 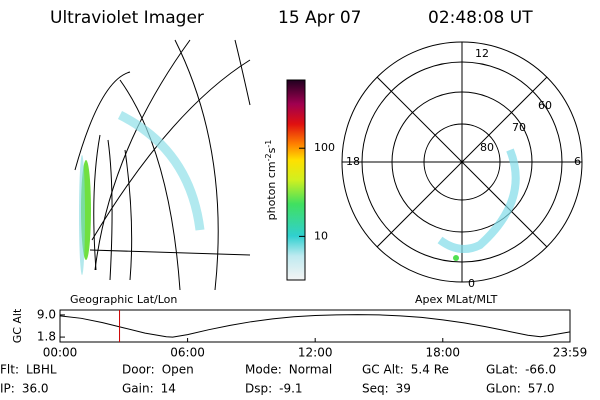 I want to click on y-tick-label: 1.8, so click(x=46, y=337).